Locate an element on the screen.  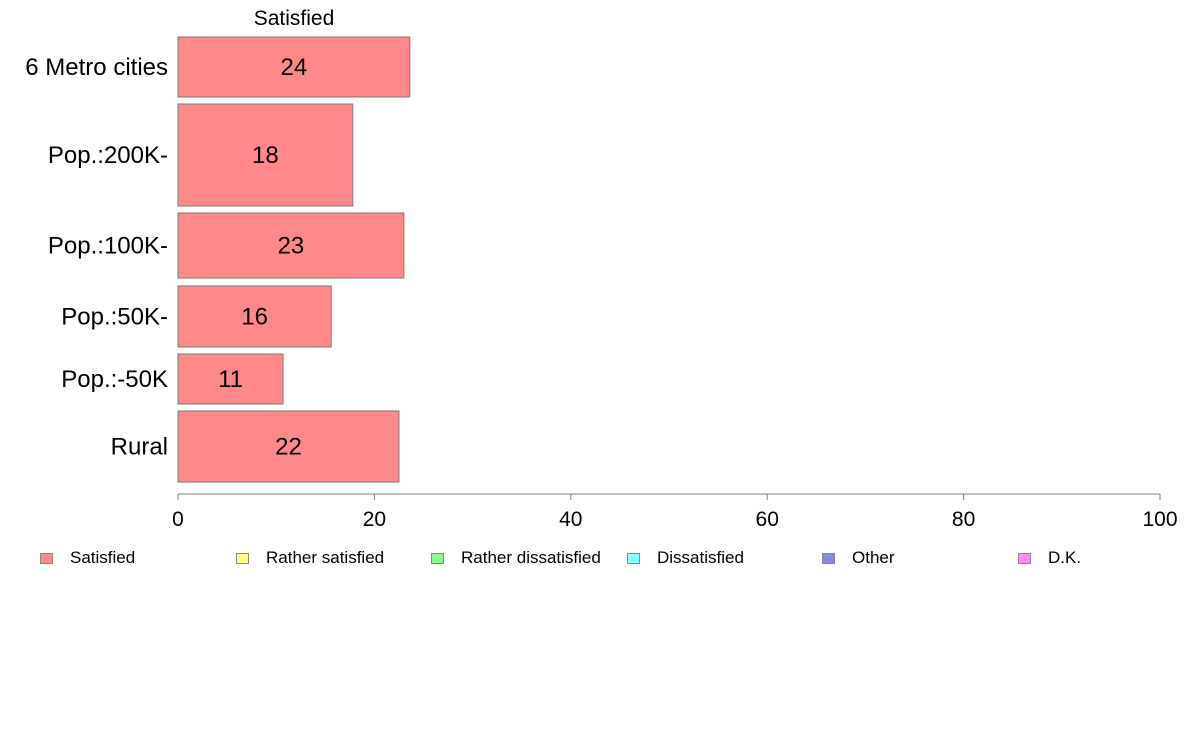
bar-value-label: 16 is located at coordinates (254, 317).